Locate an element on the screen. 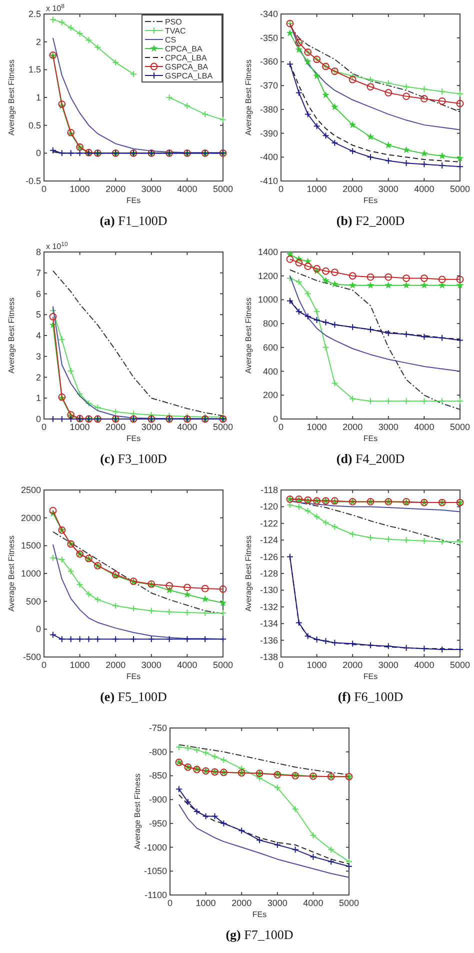 This screenshot has height=953, width=474. y-tick-label: -132 is located at coordinates (269, 607).